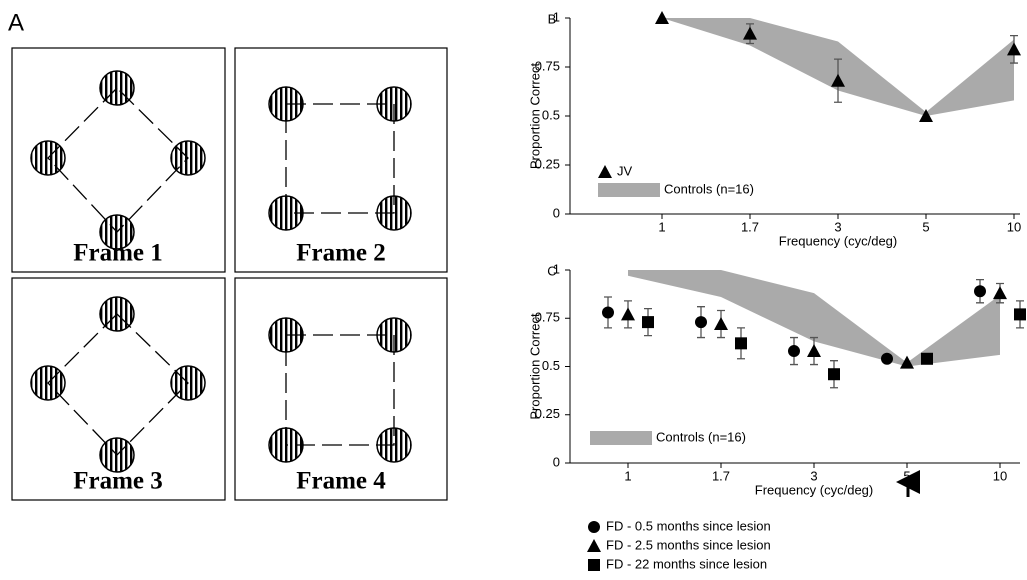 Image resolution: width=1027 pixels, height=580 pixels. What do you see at coordinates (625, 170) in the screenshot?
I see `legend-label: JV` at bounding box center [625, 170].